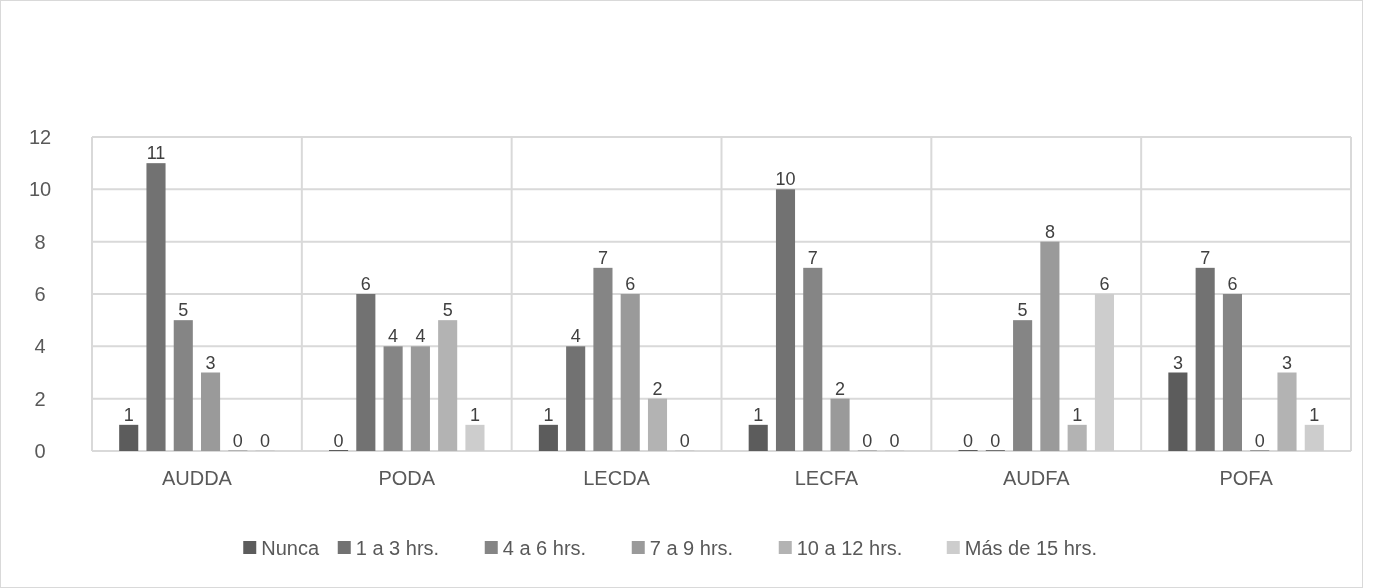 This screenshot has width=1379, height=588. Describe the element at coordinates (849, 548) in the screenshot. I see `legend-label: 10 a 12 hrs.` at that location.